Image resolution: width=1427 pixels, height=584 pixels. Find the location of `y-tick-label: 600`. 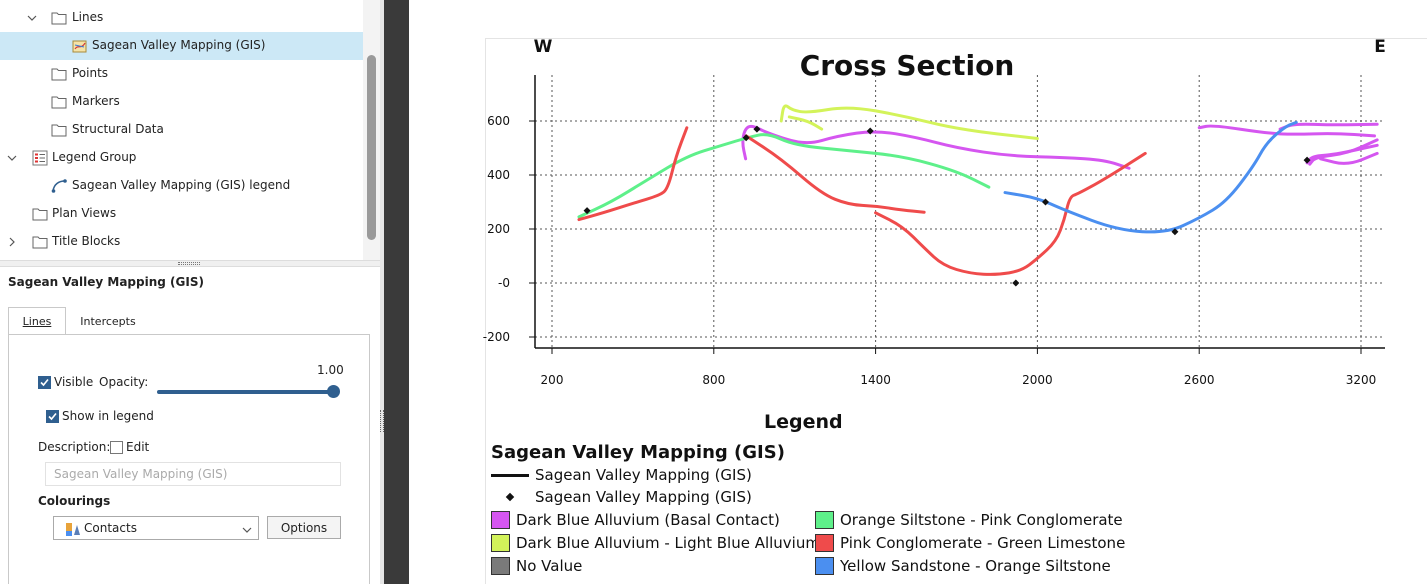

y-tick-label: 600 is located at coordinates (498, 121).